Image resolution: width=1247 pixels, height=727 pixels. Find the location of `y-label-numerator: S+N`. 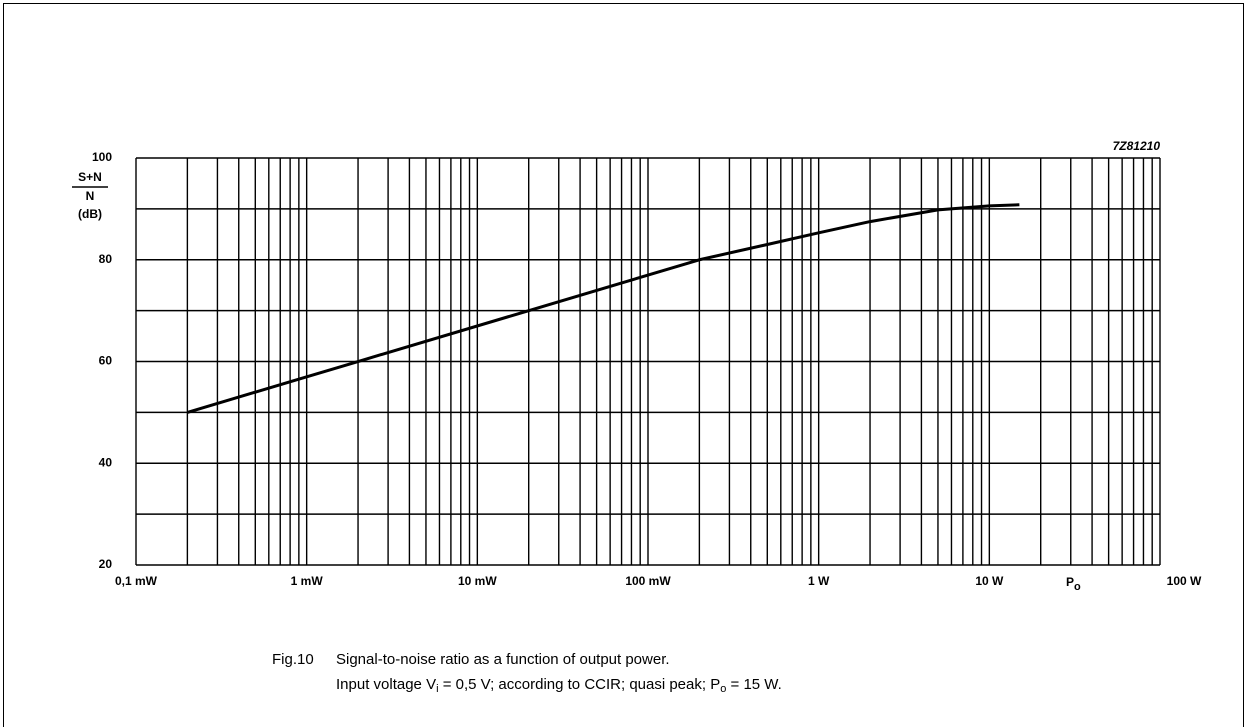

y-label-numerator: S+N is located at coordinates (90, 177).